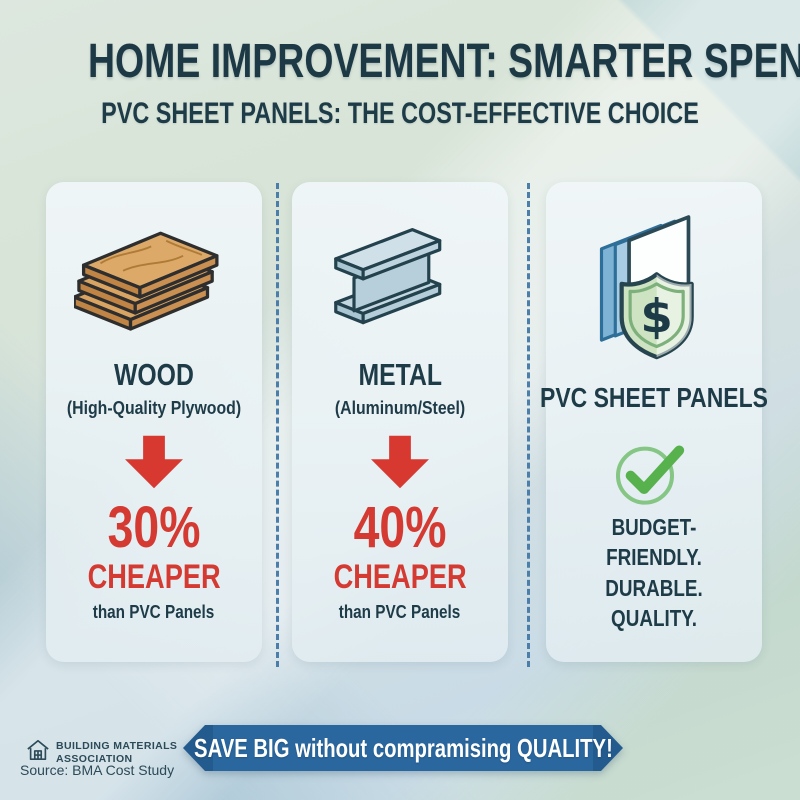 This screenshot has width=800, height=800. What do you see at coordinates (38, 752) in the screenshot?
I see `house-icon` at bounding box center [38, 752].